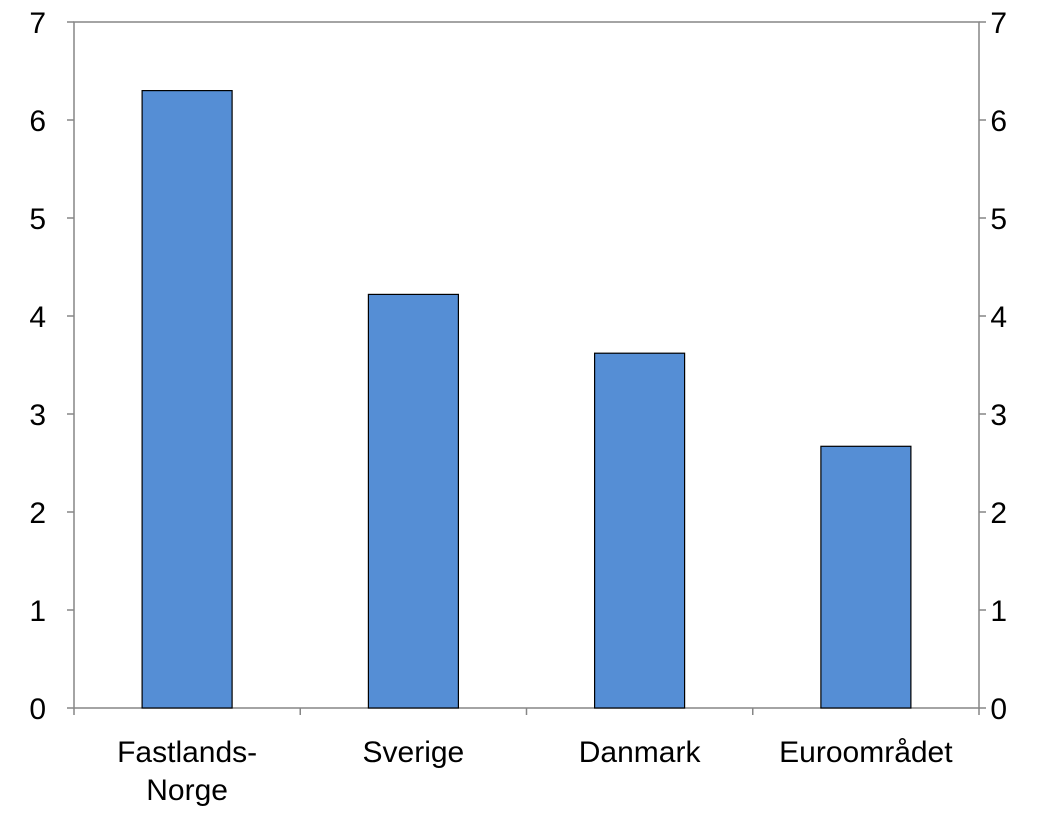 The image size is (1051, 813). I want to click on right-y-tick-label: 2, so click(998, 513).